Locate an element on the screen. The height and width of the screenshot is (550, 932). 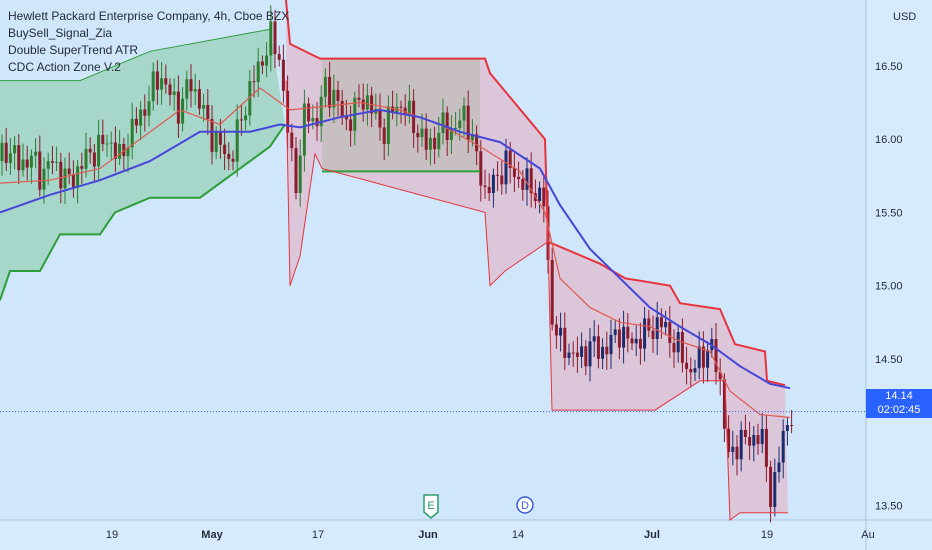
dividend-marker is located at coordinates (525, 505).